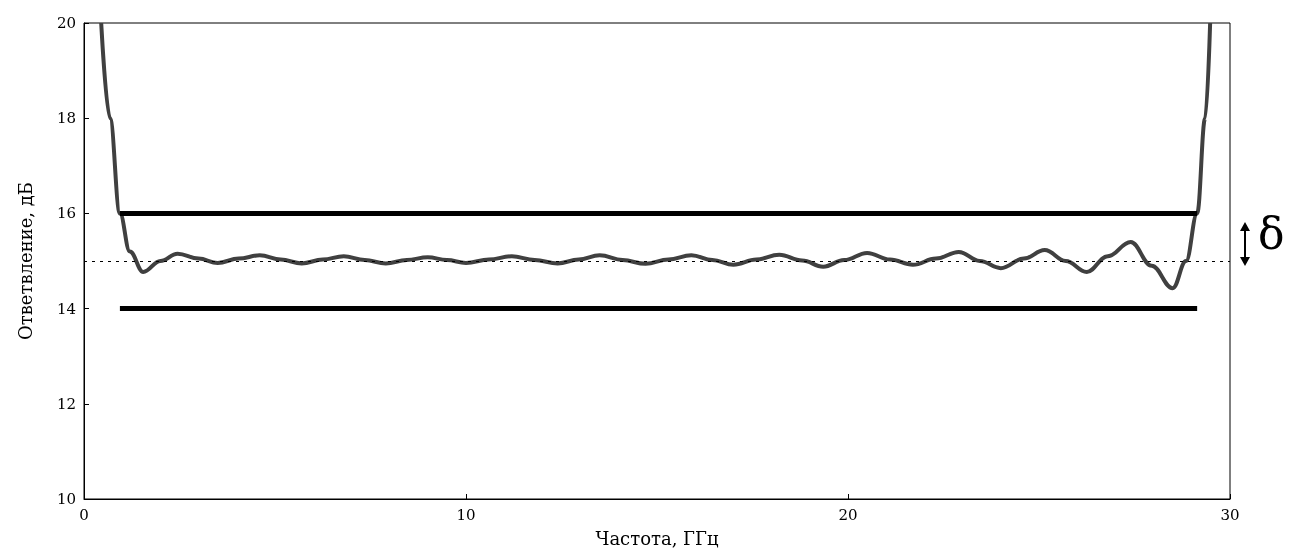 Image resolution: width=1296 pixels, height=558 pixels. Describe the element at coordinates (466, 514) in the screenshot. I see `x-tick-label: 10` at that location.